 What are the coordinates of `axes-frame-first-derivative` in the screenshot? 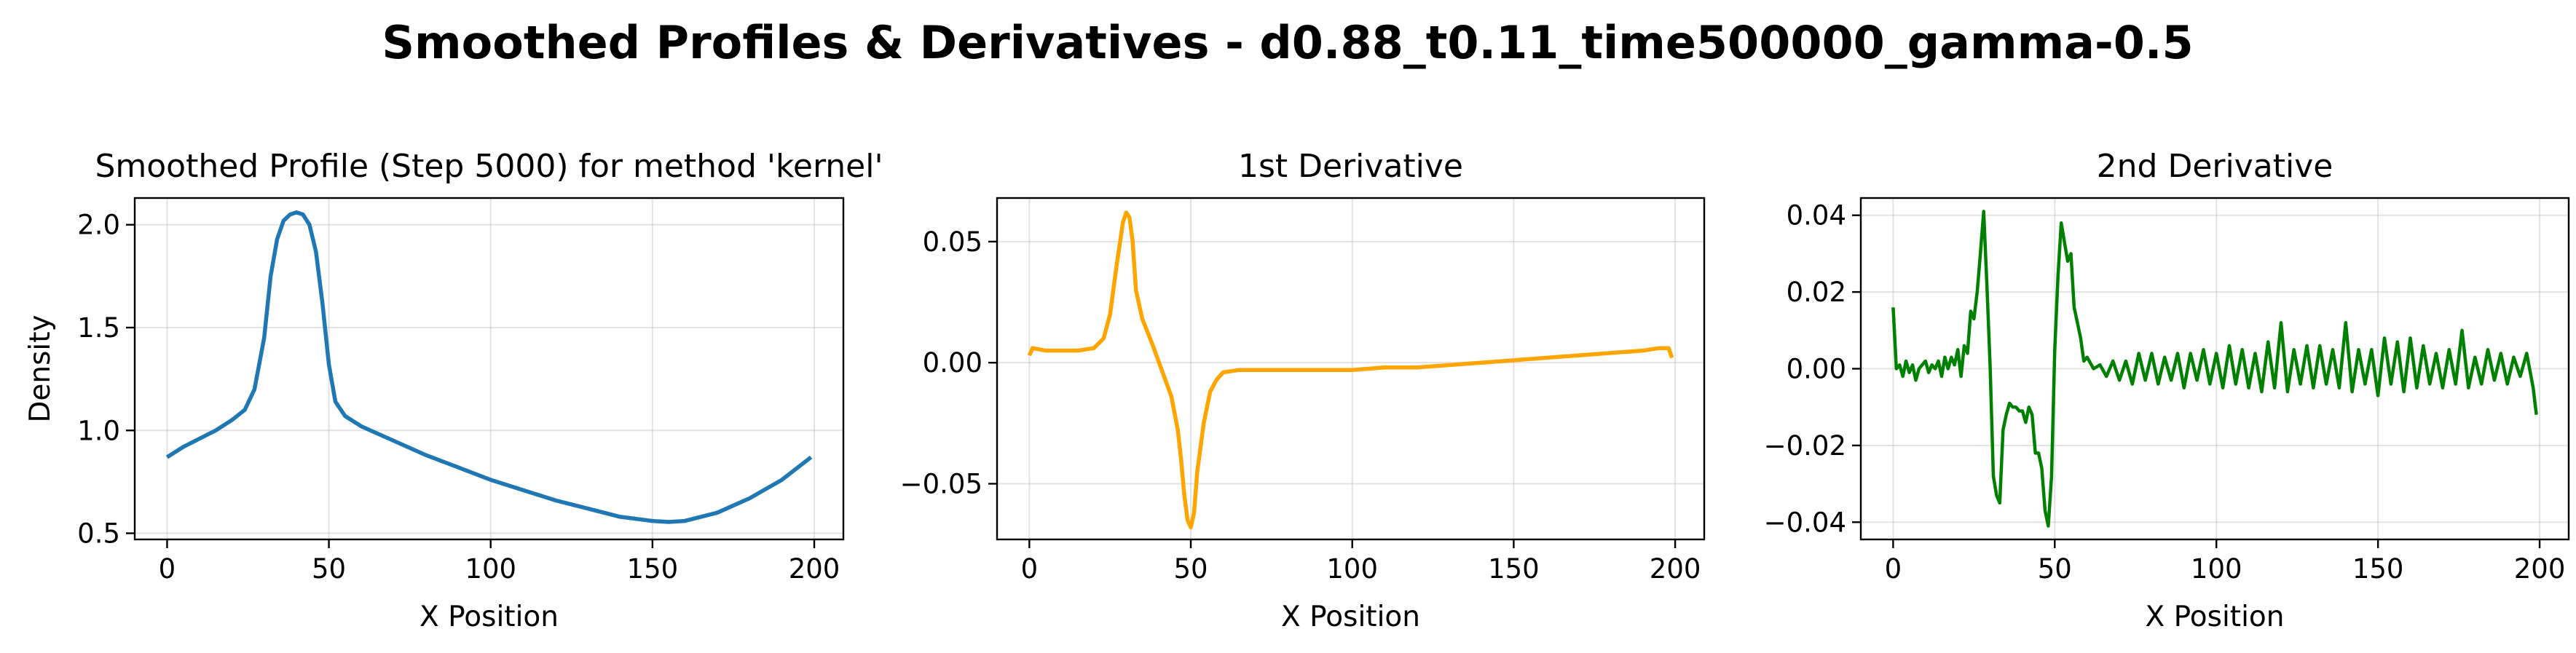 It's located at (1351, 369).